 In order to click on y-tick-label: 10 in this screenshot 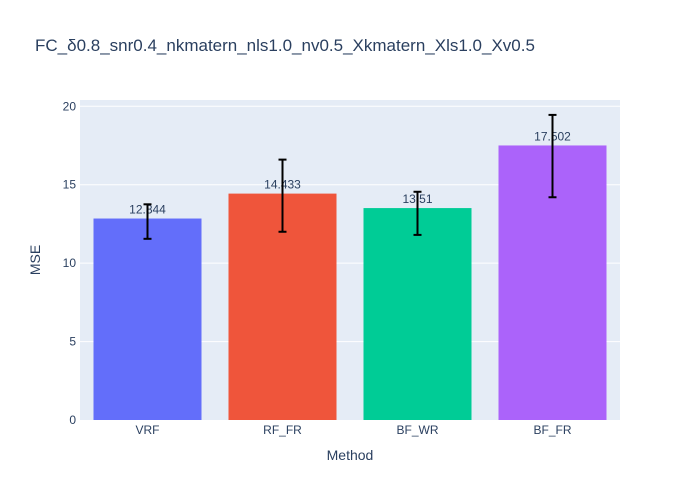, I will do `click(70, 263)`.